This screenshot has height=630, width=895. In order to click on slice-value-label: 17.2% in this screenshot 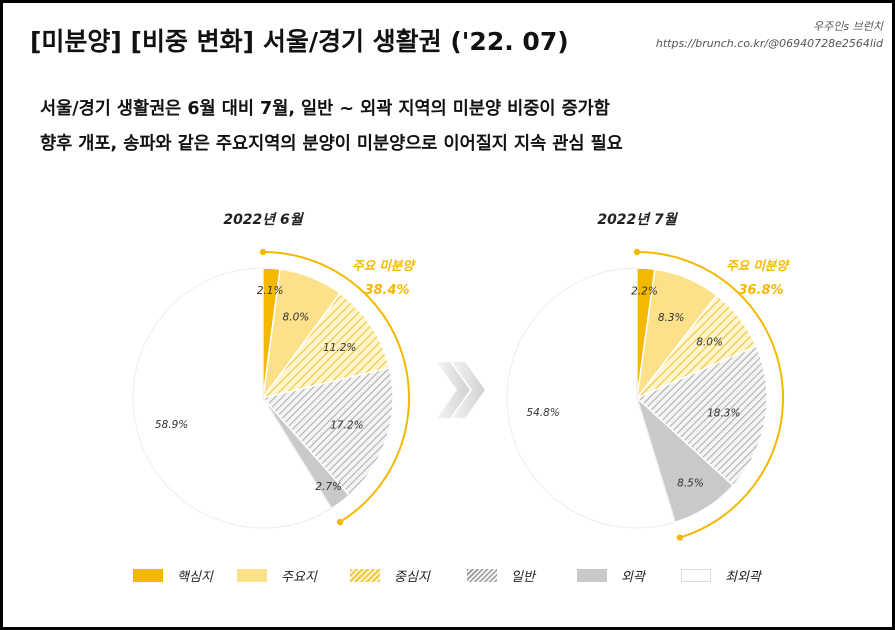, I will do `click(346, 426)`.